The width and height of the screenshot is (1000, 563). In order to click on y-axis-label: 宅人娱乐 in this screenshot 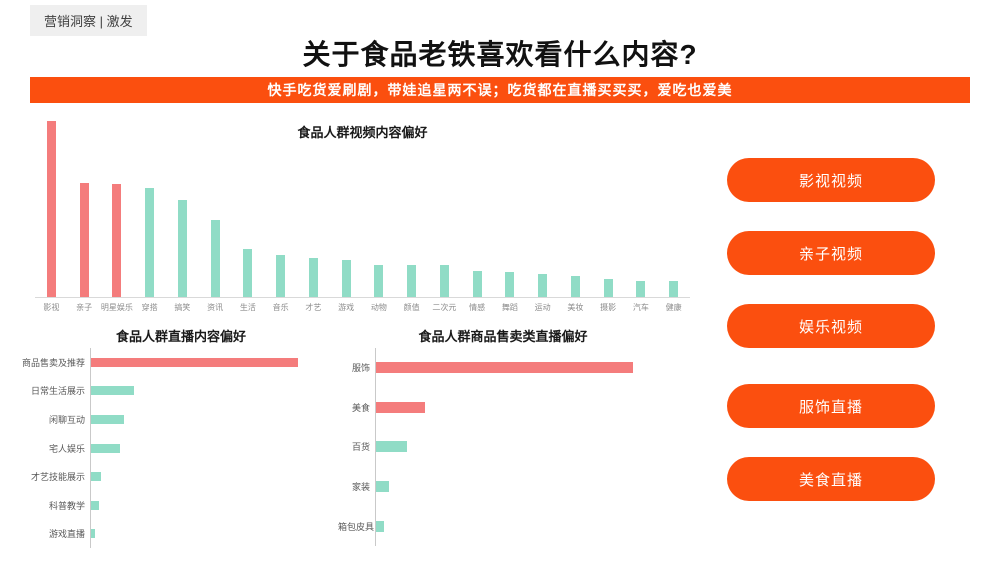, I will do `click(66, 448)`.